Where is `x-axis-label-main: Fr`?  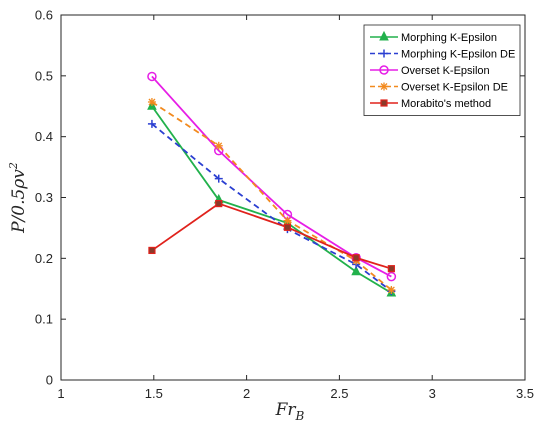
x-axis-label-main: Fr is located at coordinates (286, 410).